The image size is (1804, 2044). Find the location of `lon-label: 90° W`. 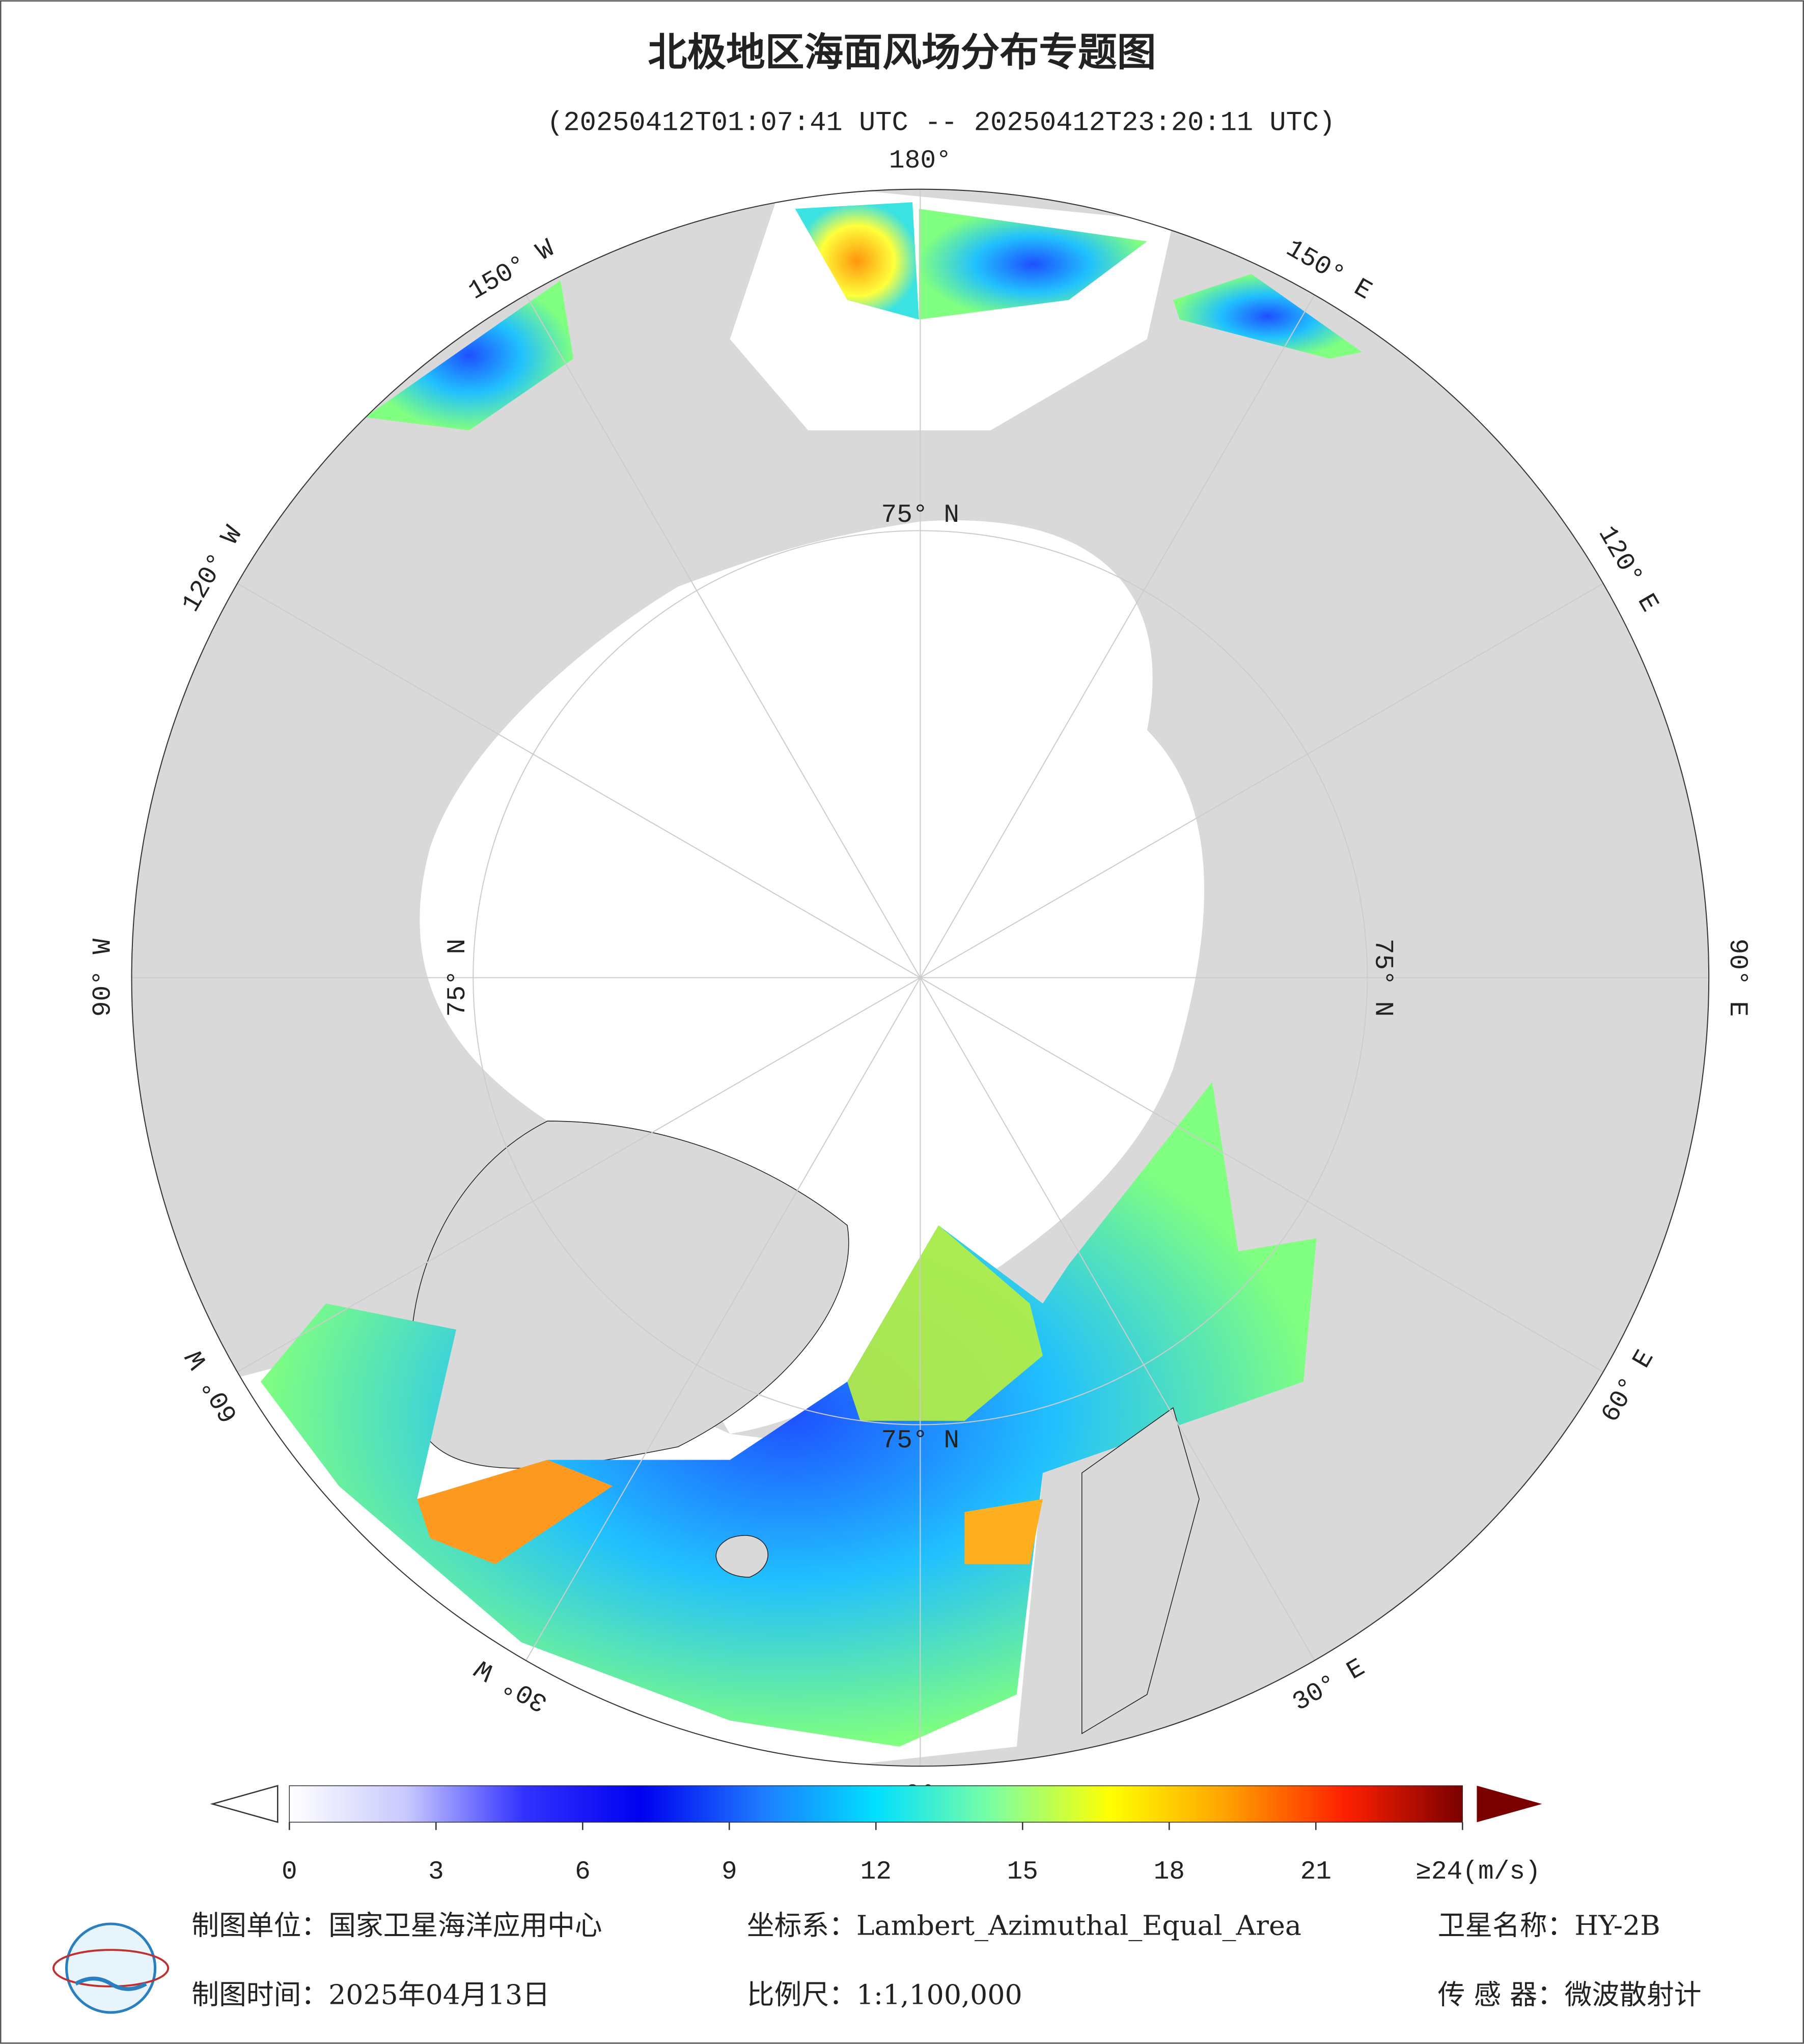

lon-label: 90° W is located at coordinates (103, 977).